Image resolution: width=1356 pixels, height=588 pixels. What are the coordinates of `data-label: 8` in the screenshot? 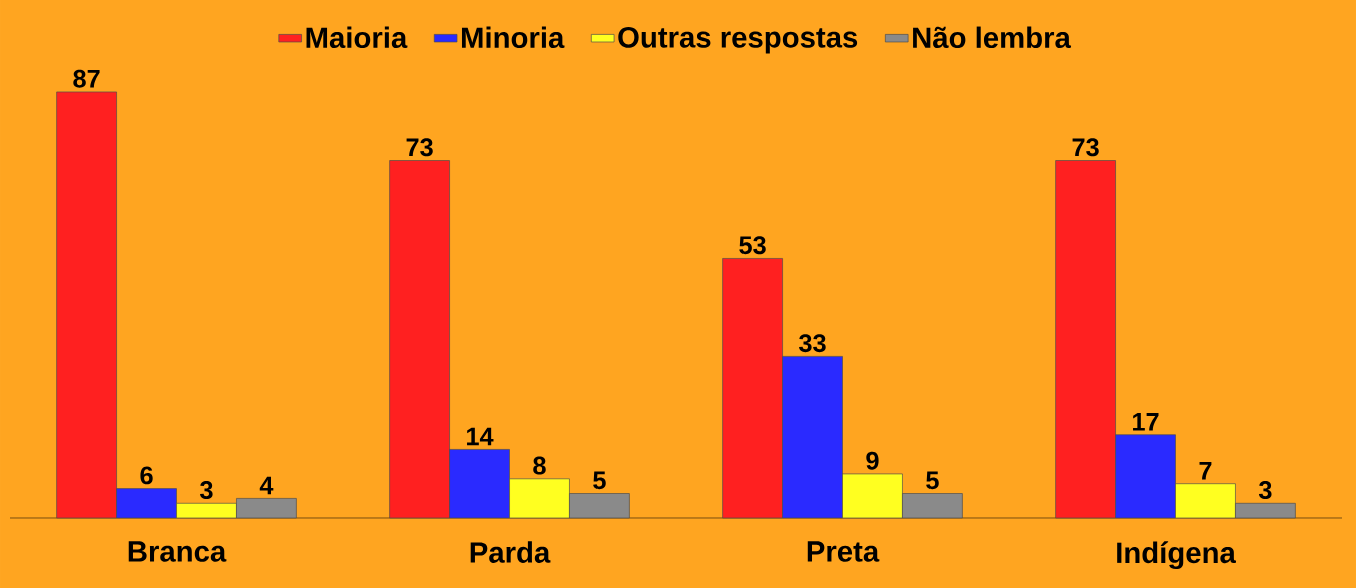 It's located at (539, 465).